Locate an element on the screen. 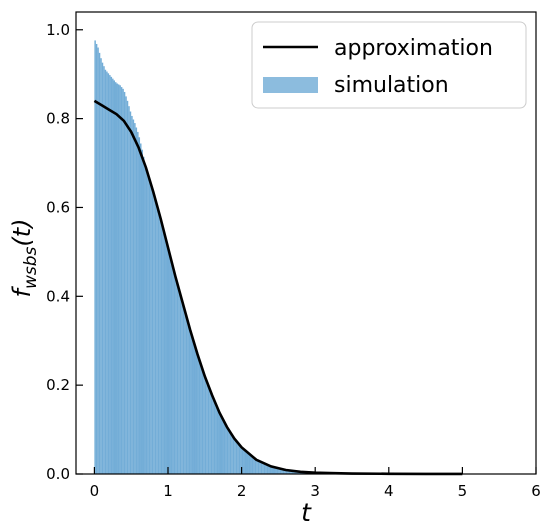 This screenshot has height=531, width=550. y-tick-label: 0.0 is located at coordinates (58, 474).